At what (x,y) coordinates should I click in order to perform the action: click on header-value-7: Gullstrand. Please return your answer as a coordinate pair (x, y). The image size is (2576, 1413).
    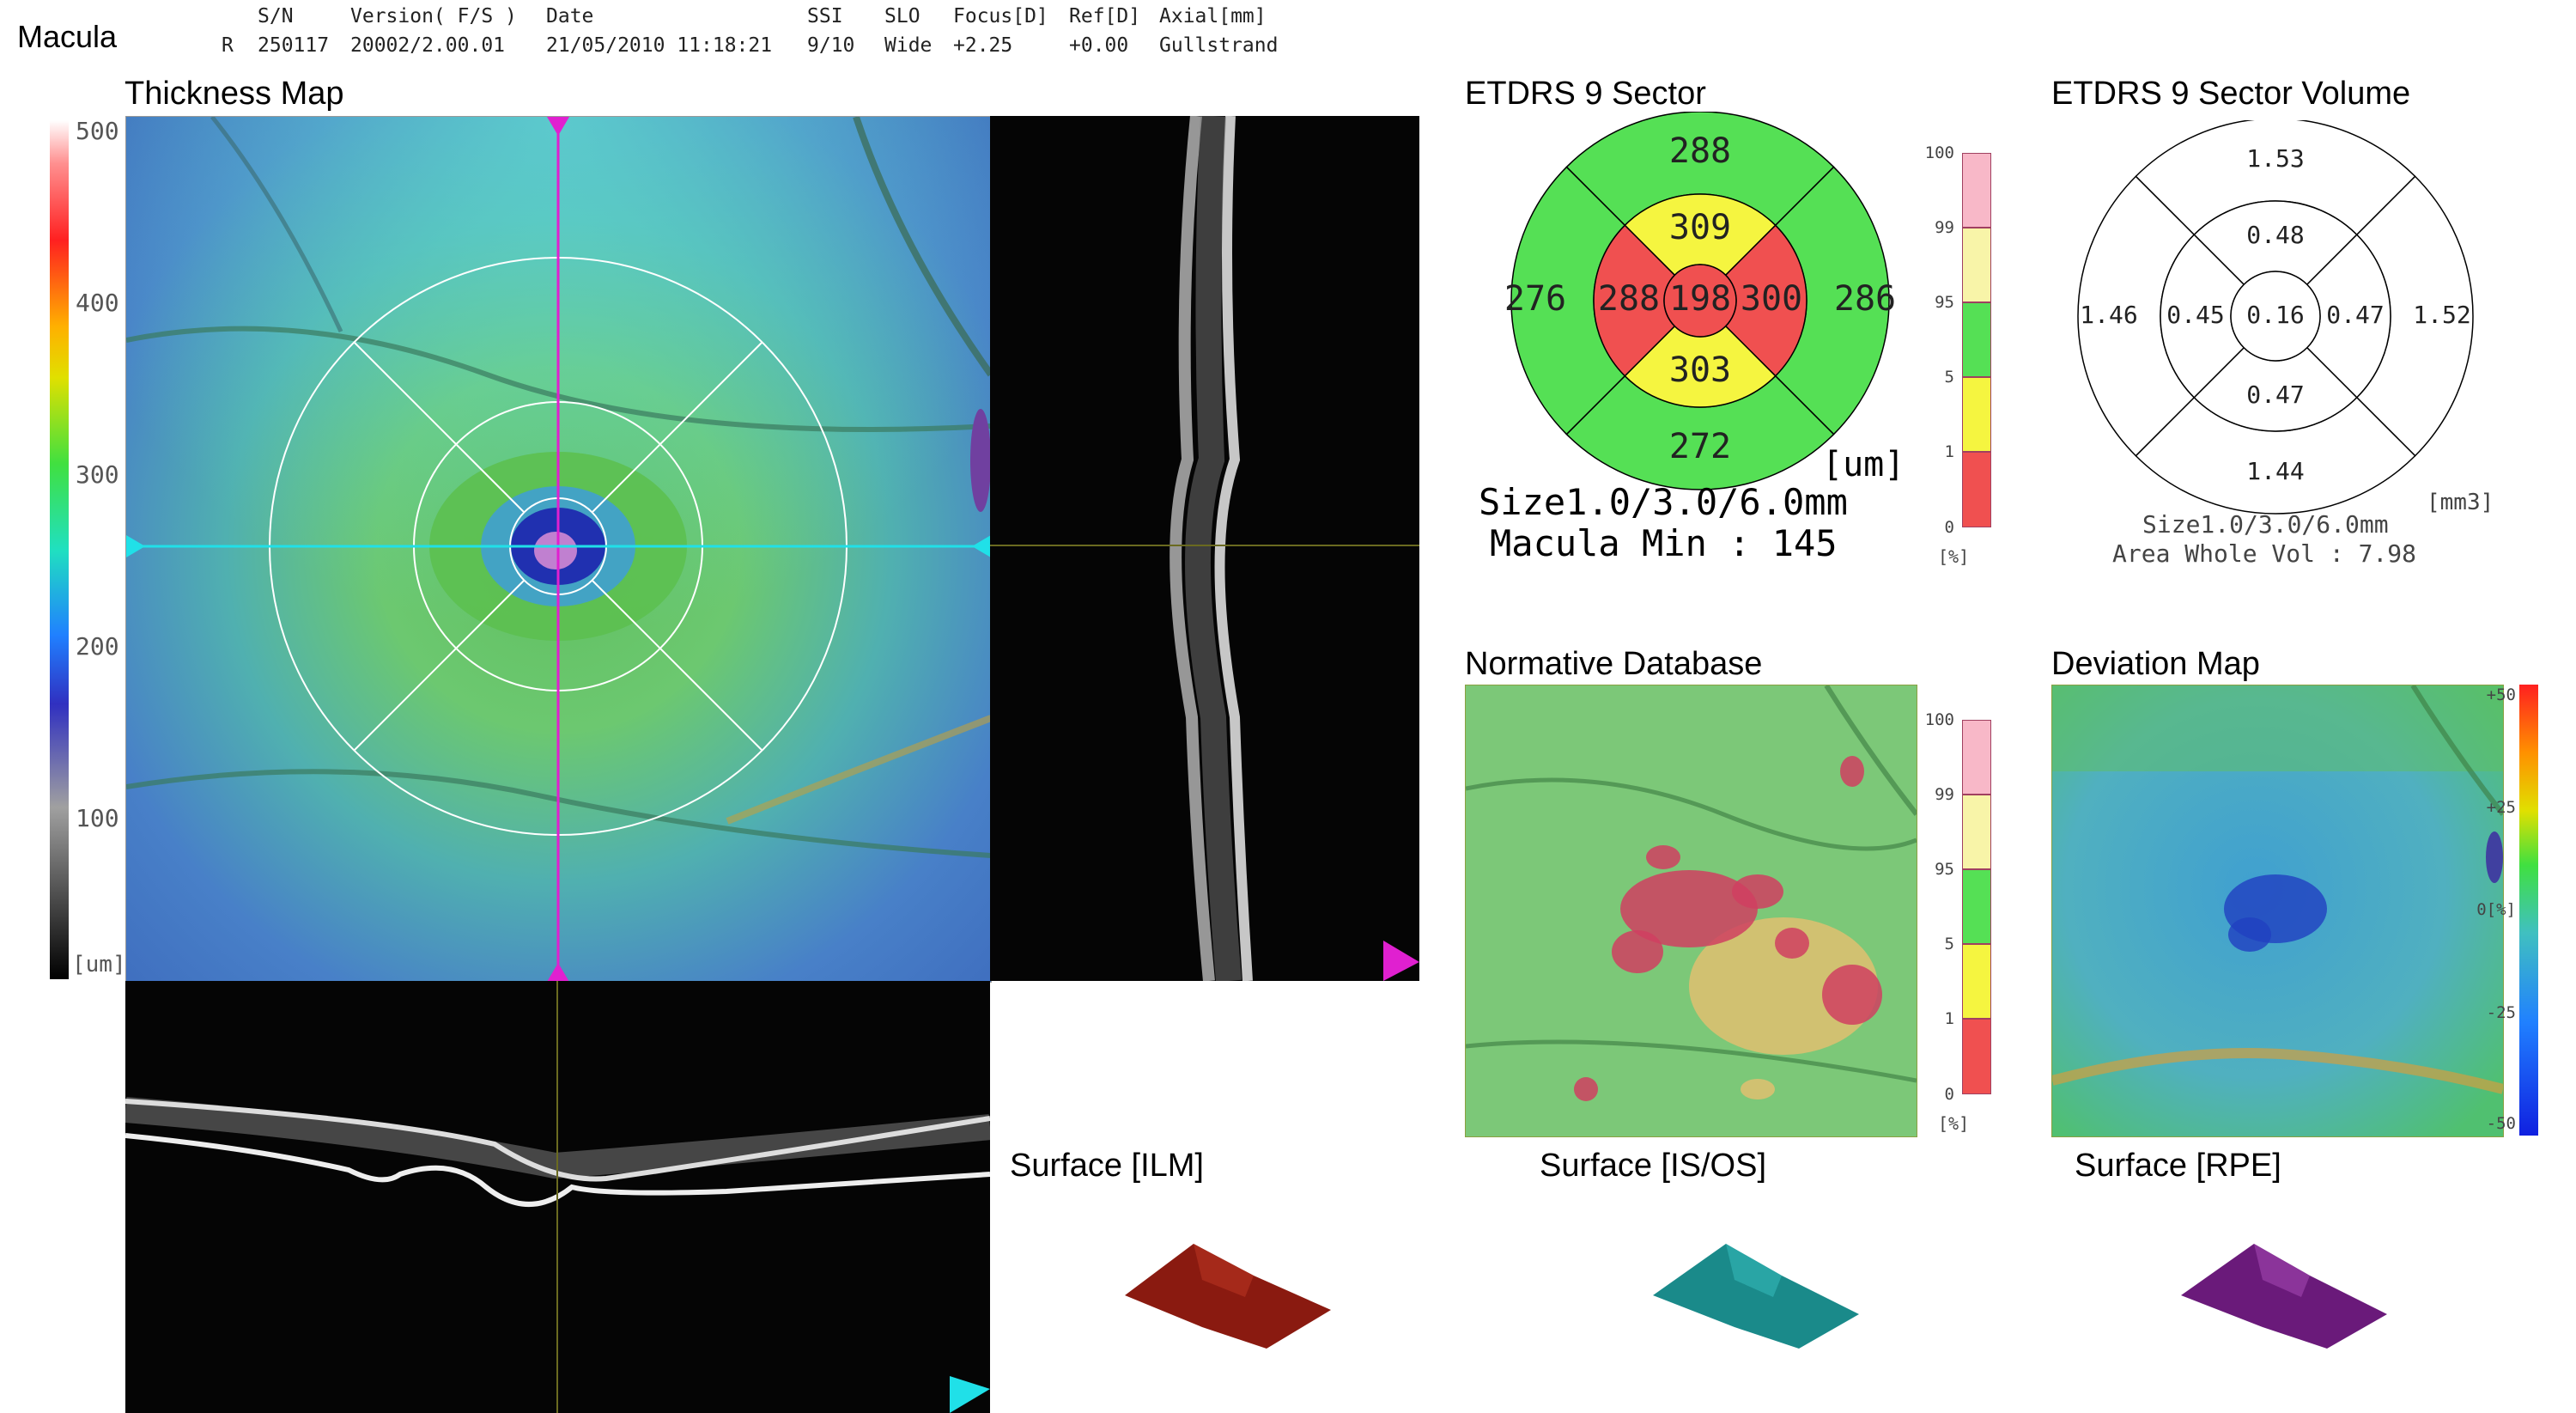
    Looking at the image, I should click on (1219, 45).